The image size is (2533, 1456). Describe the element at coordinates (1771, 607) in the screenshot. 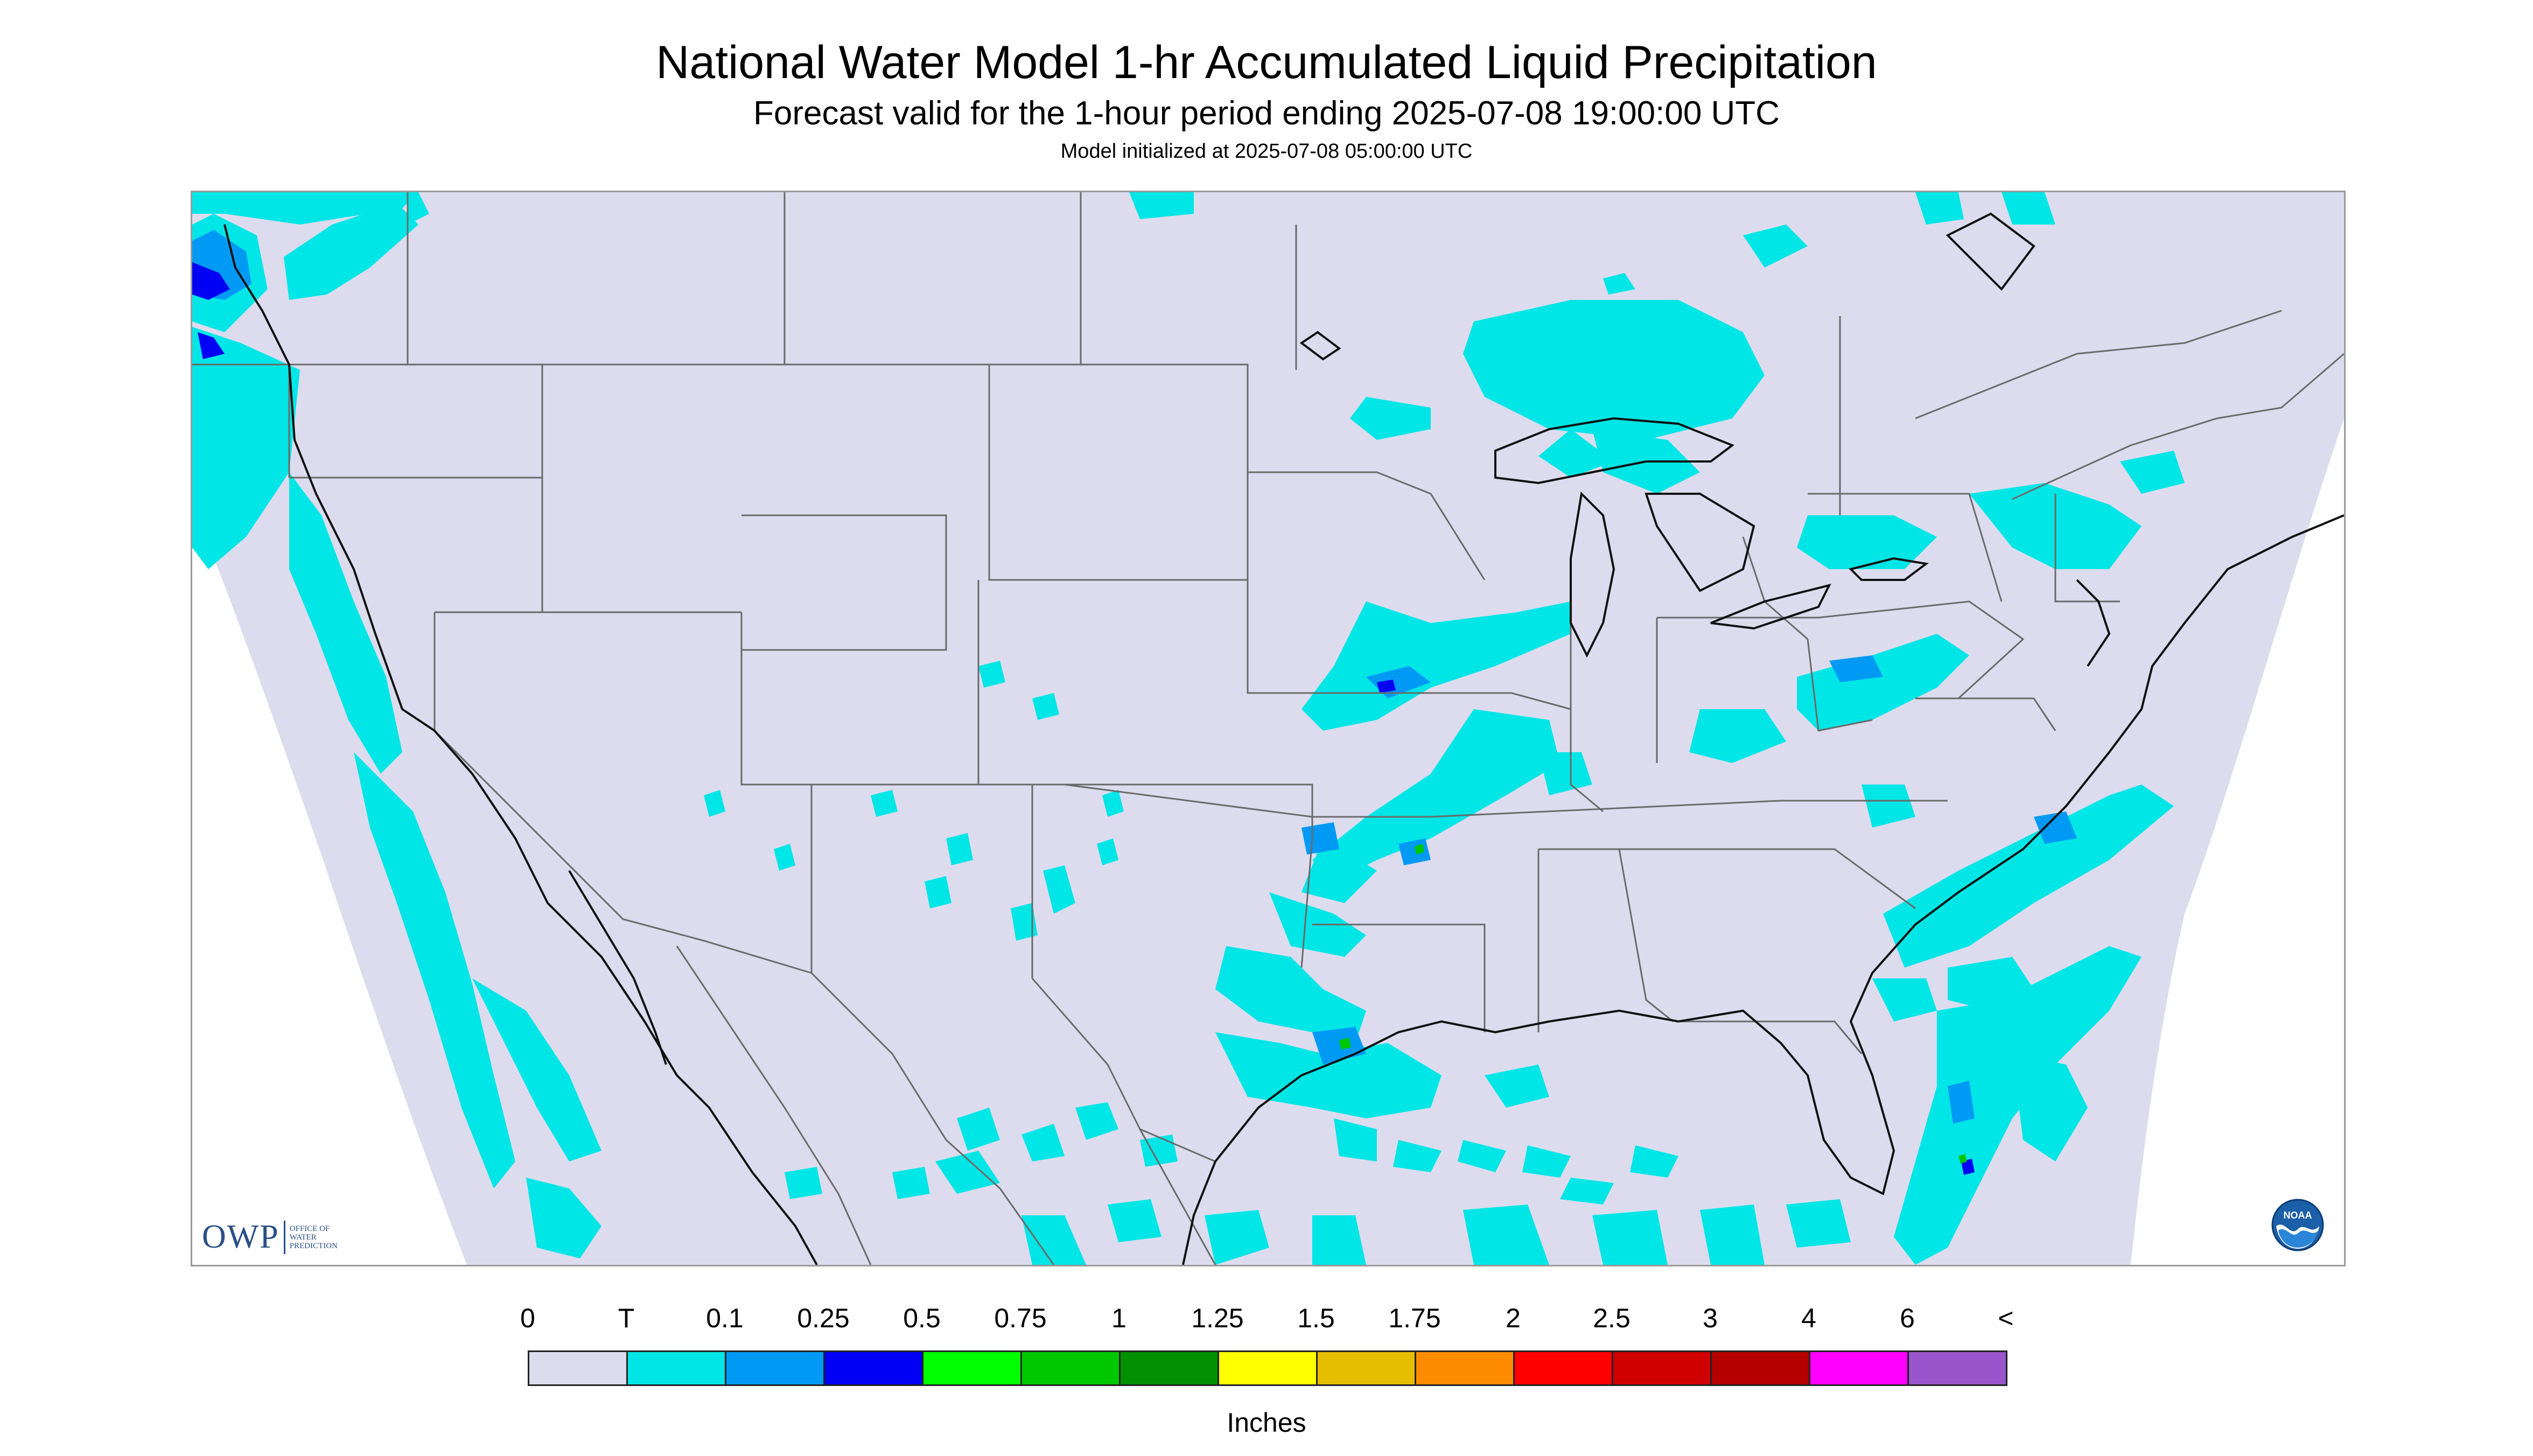

I see `lake-erie-outline` at that location.